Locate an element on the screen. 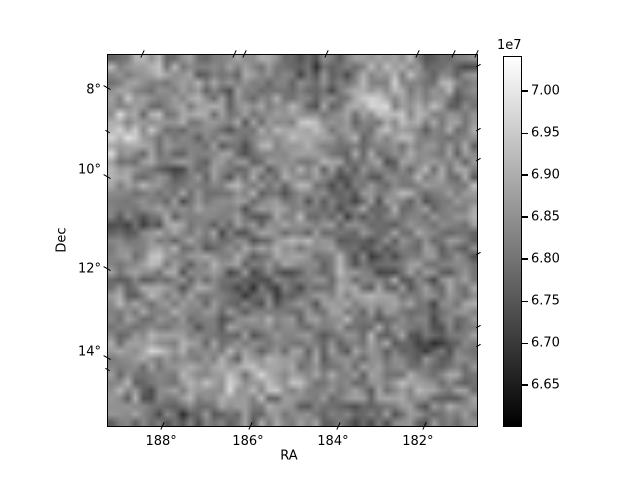  y-axis-label: Dec is located at coordinates (62, 240).